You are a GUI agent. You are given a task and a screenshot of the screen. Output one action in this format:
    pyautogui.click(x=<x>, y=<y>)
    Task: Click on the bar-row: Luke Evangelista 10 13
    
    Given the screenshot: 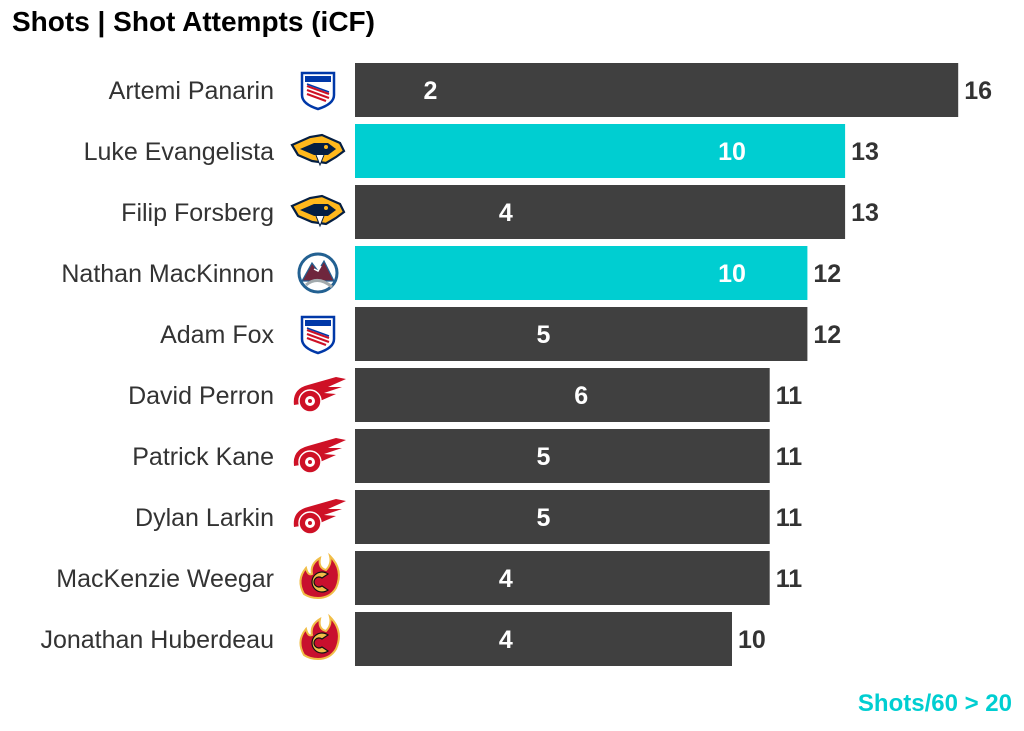 What is the action you would take?
    pyautogui.click(x=481, y=151)
    